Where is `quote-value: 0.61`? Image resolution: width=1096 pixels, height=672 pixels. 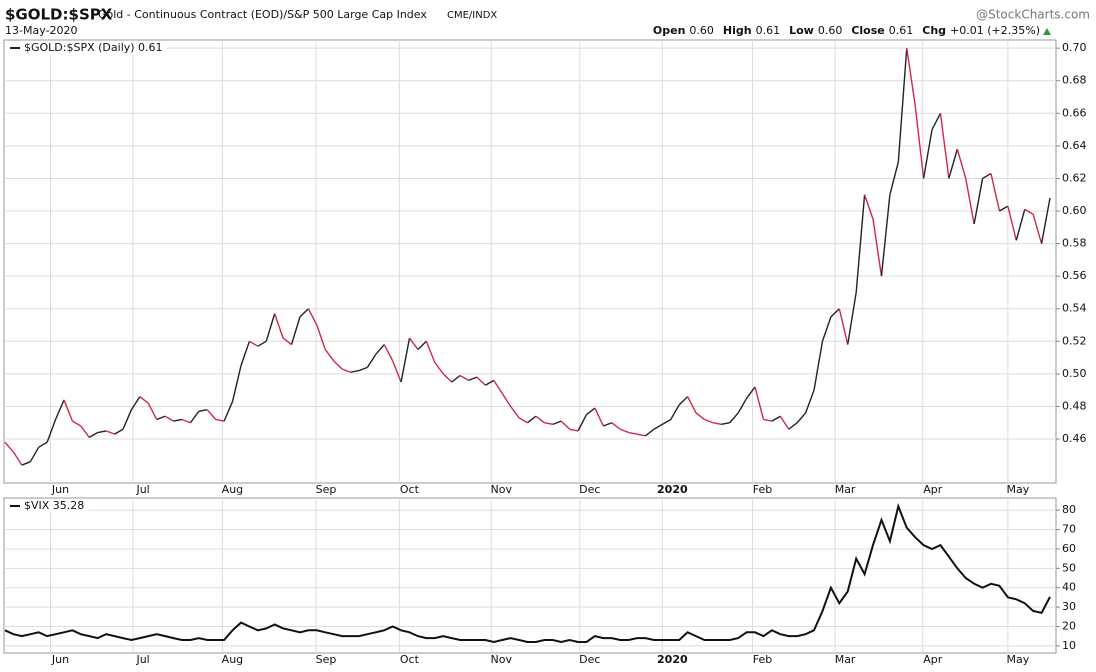 quote-value: 0.61 is located at coordinates (768, 30).